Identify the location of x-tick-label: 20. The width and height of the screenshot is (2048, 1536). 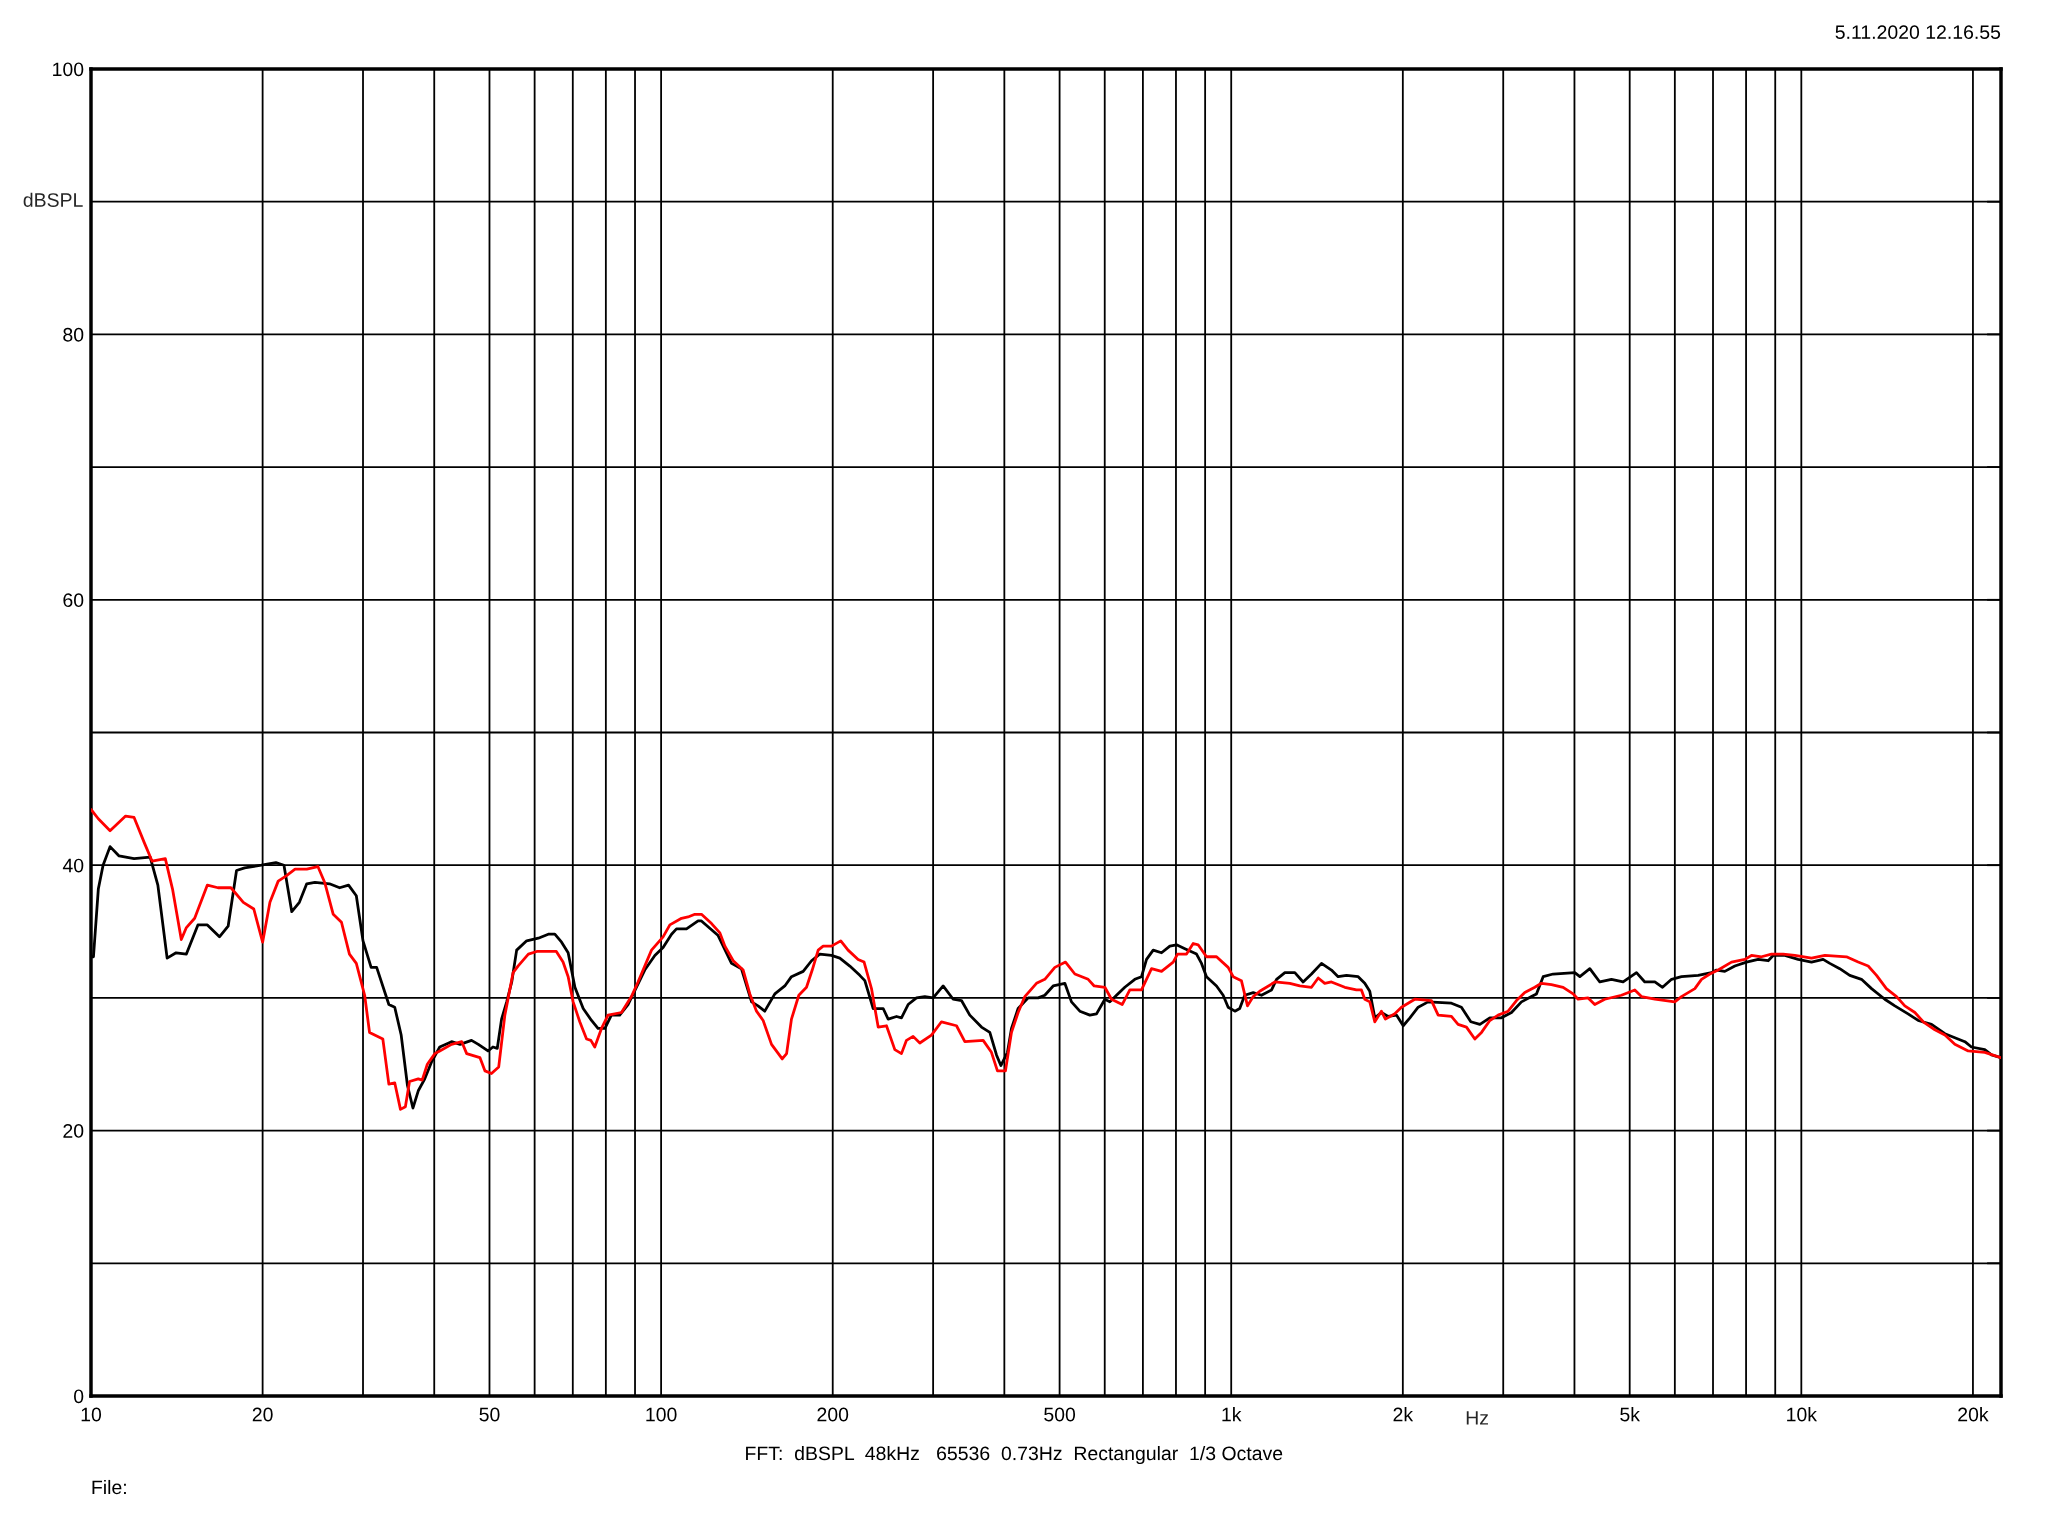
(262, 1414).